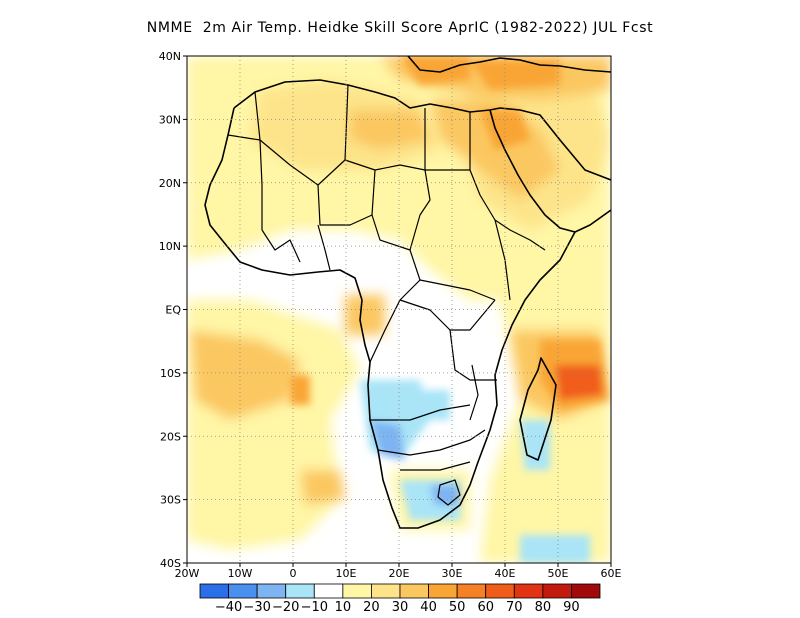 This screenshot has height=618, width=800. I want to click on lon-tick-label: 20E, so click(399, 573).